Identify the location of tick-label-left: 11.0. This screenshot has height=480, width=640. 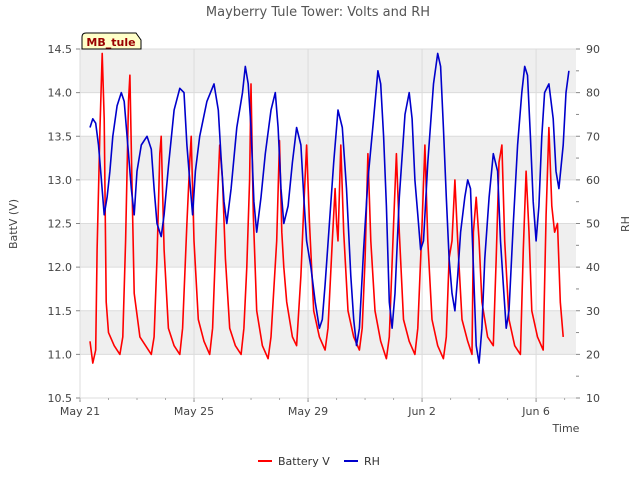
(60, 354).